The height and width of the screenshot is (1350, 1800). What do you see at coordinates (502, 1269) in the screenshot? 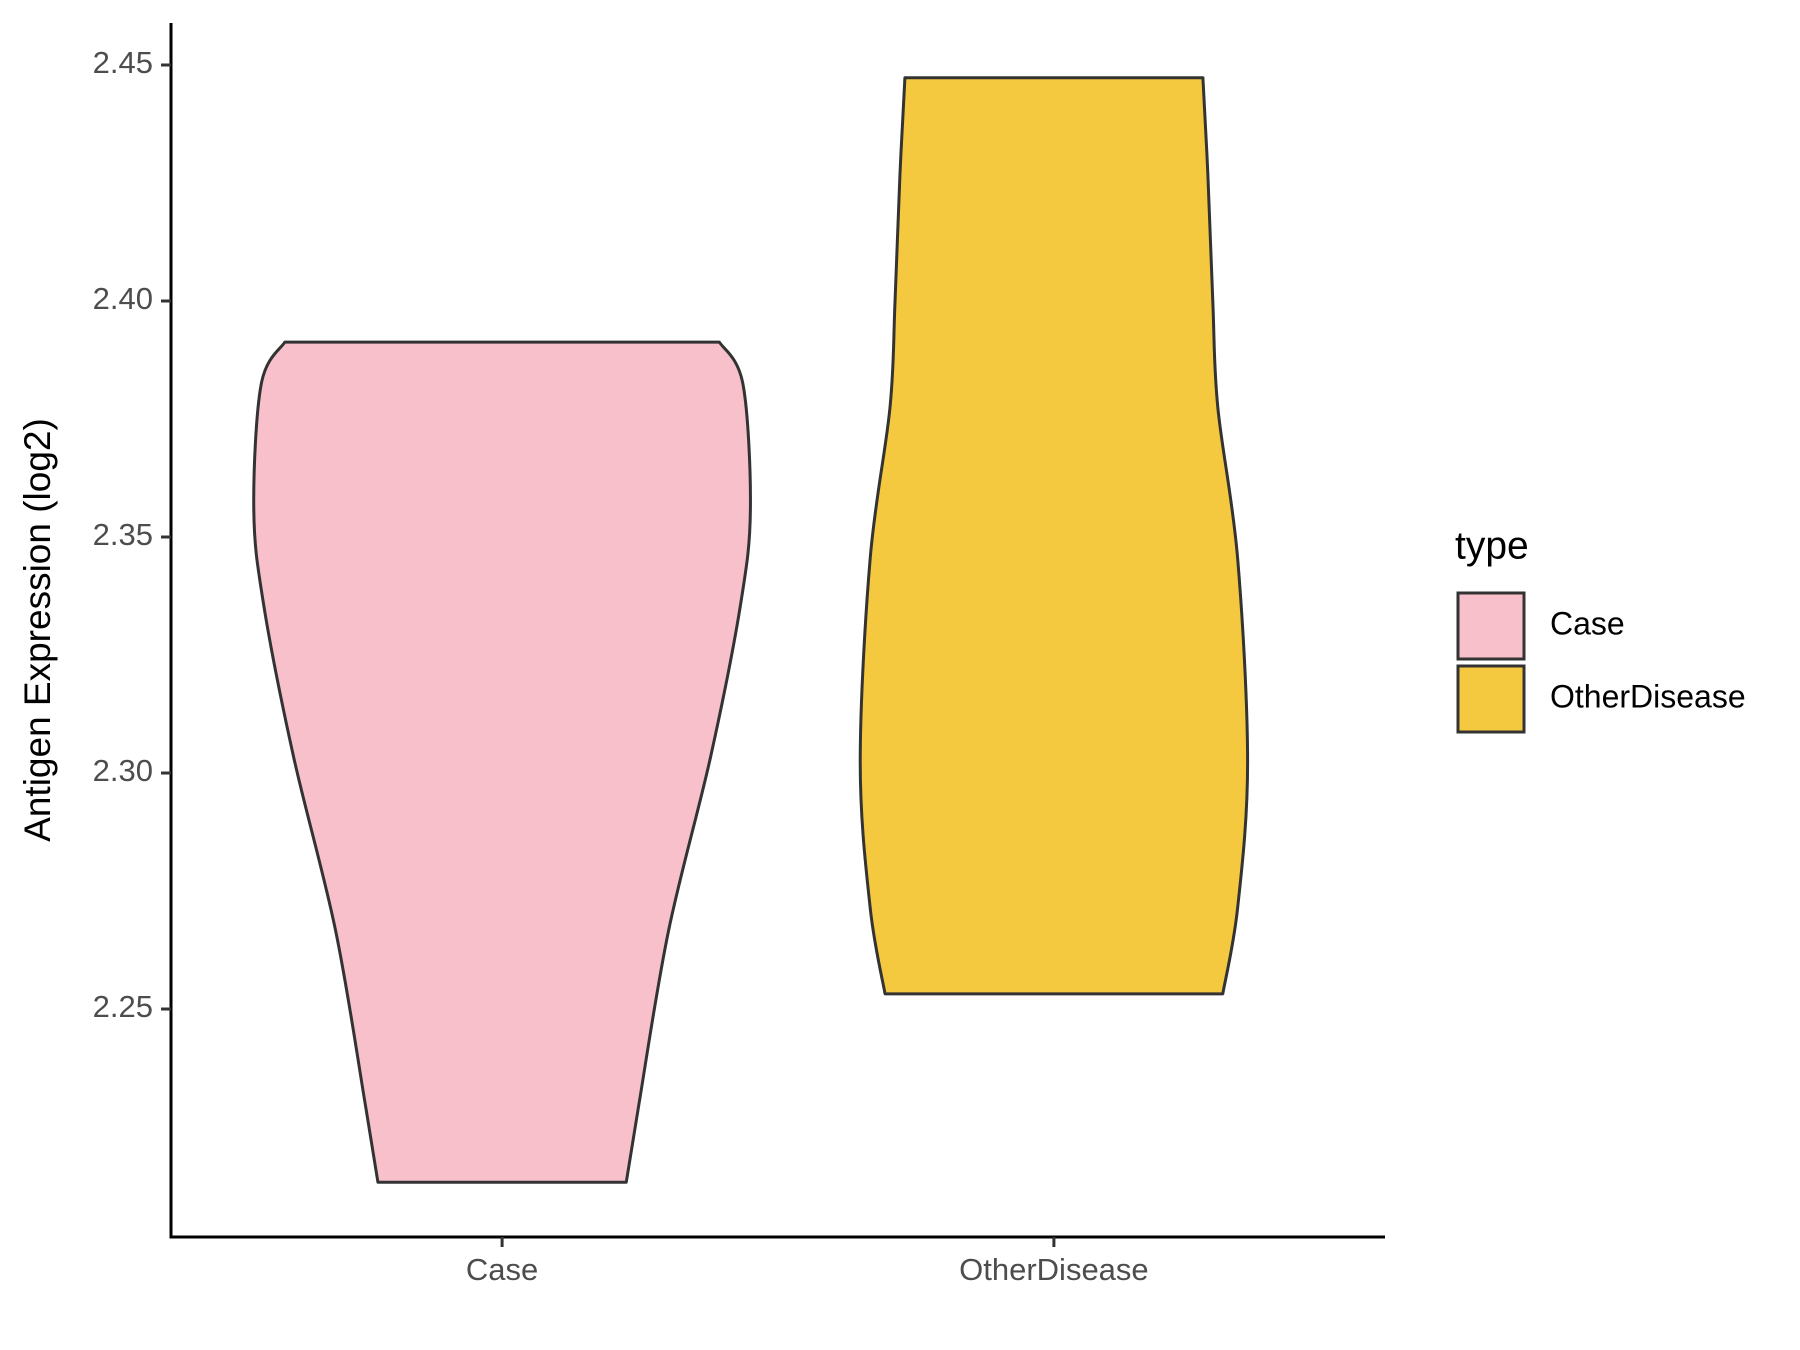
I see `x-tick-label: Case` at bounding box center [502, 1269].